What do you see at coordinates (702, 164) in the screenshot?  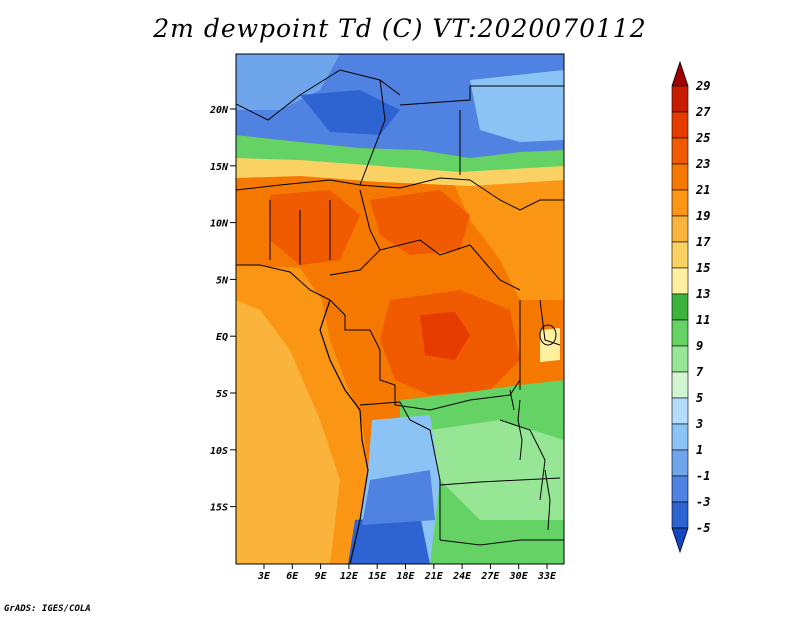 I see `colorbar-label: 23` at bounding box center [702, 164].